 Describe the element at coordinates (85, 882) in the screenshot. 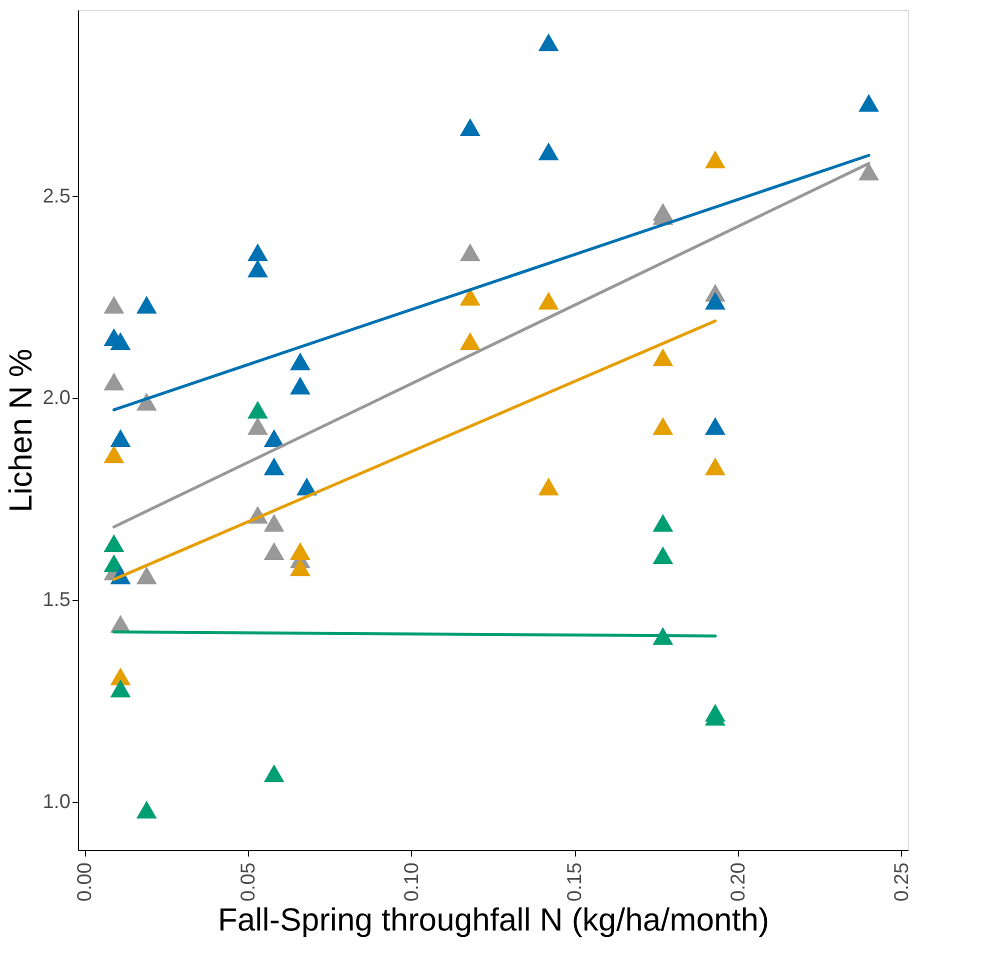

I see `x-tick-label: 0.00` at that location.